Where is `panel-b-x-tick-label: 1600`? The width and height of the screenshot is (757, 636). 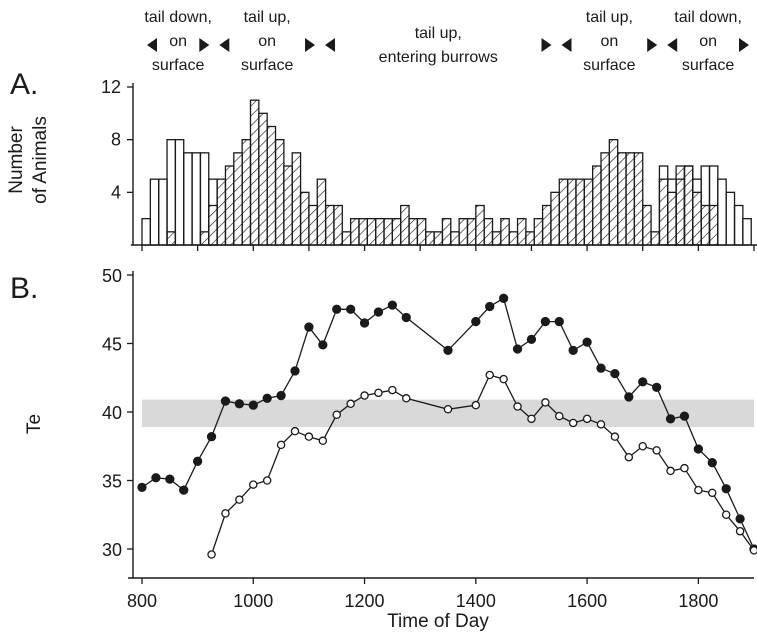 panel-b-x-tick-label: 1600 is located at coordinates (587, 601).